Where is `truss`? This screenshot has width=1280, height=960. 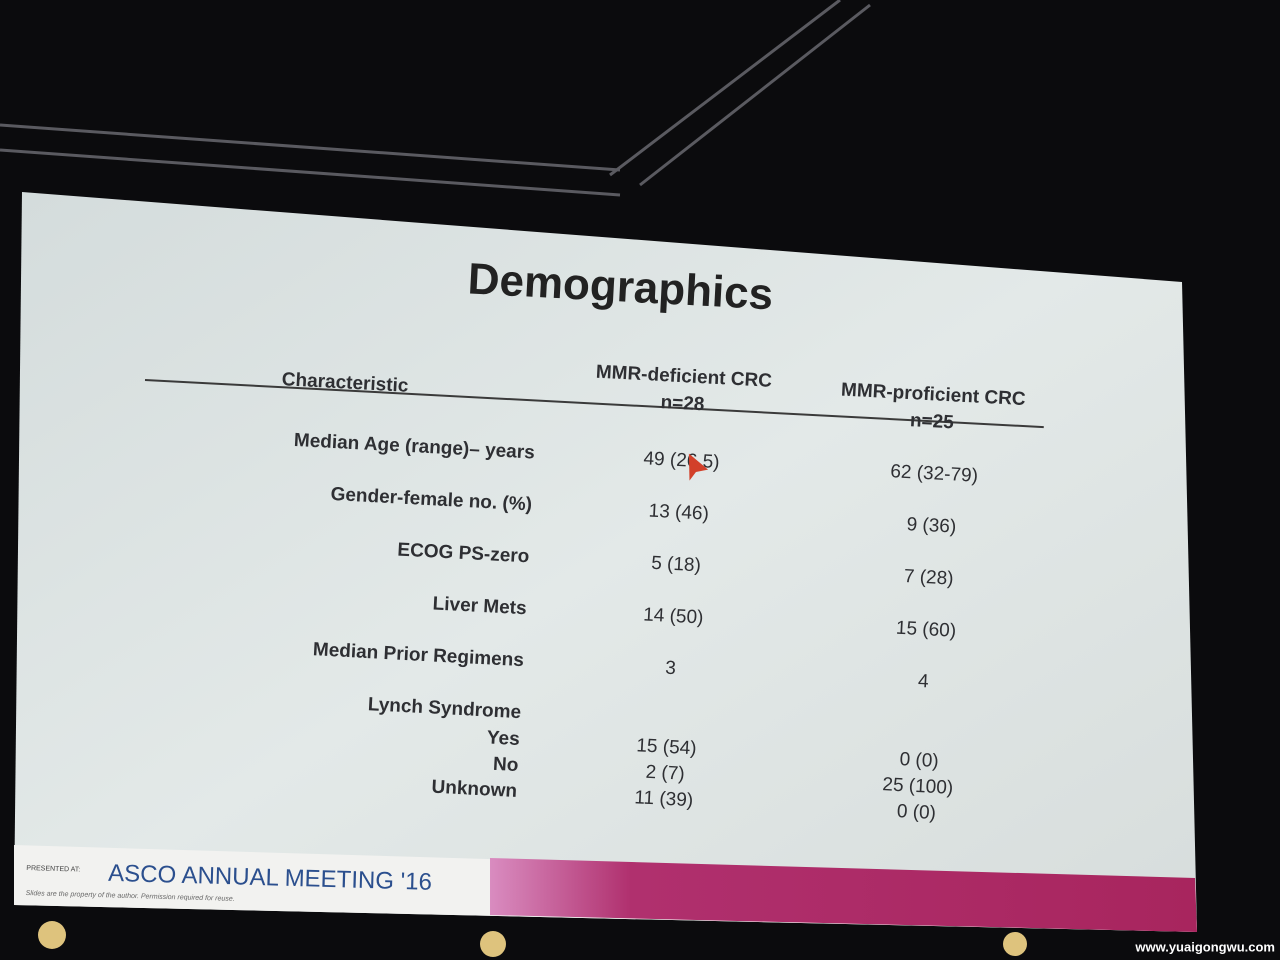 truss is located at coordinates (435, 98).